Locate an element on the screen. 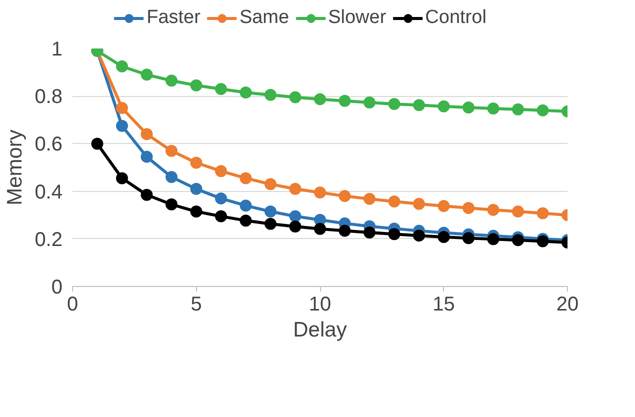 This screenshot has width=635, height=417. y-tick-label: 1 is located at coordinates (56, 49).